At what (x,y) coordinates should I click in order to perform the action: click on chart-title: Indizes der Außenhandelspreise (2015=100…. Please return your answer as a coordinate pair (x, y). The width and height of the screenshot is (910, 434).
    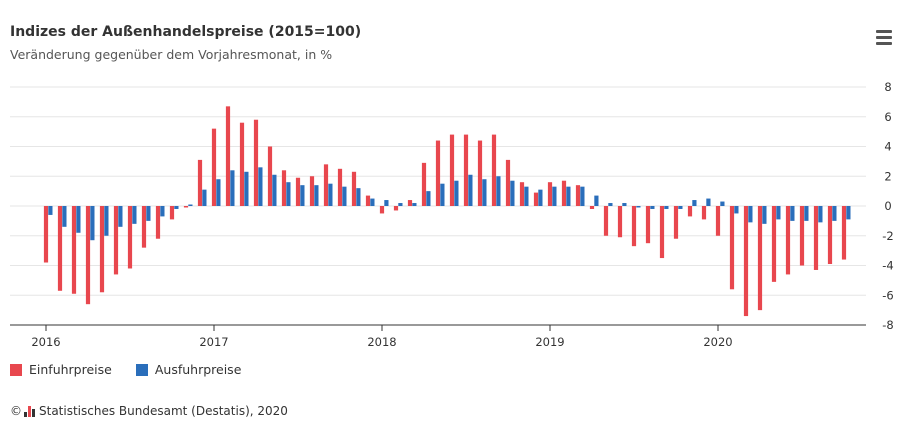
    Looking at the image, I should click on (186, 32).